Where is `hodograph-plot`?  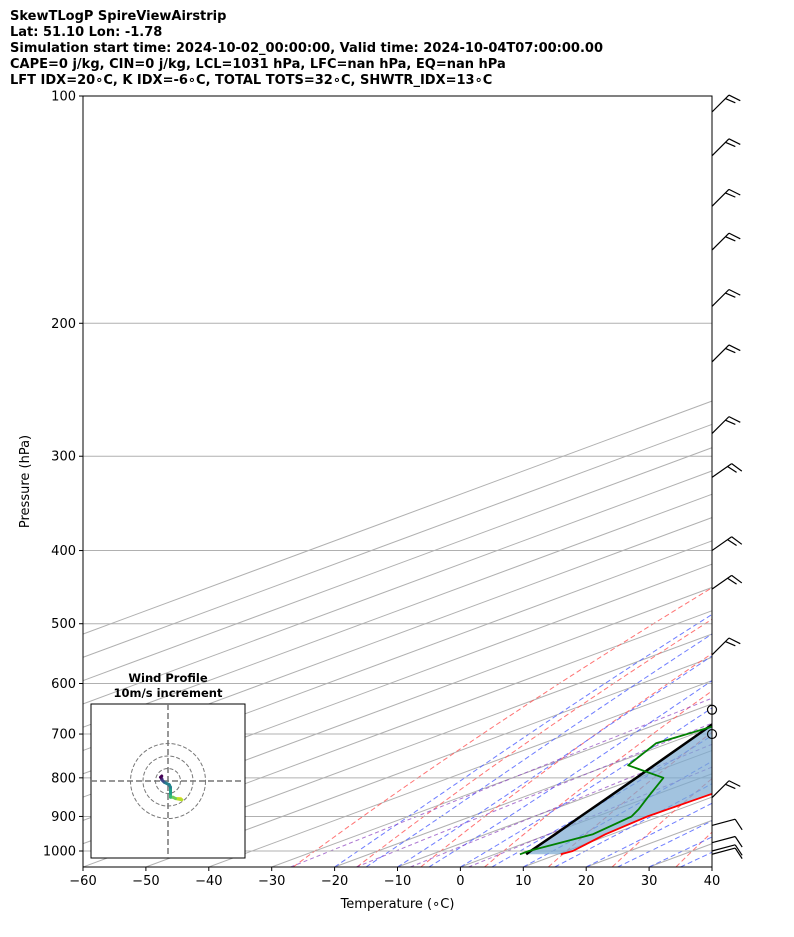
hodograph-plot is located at coordinates (168, 781).